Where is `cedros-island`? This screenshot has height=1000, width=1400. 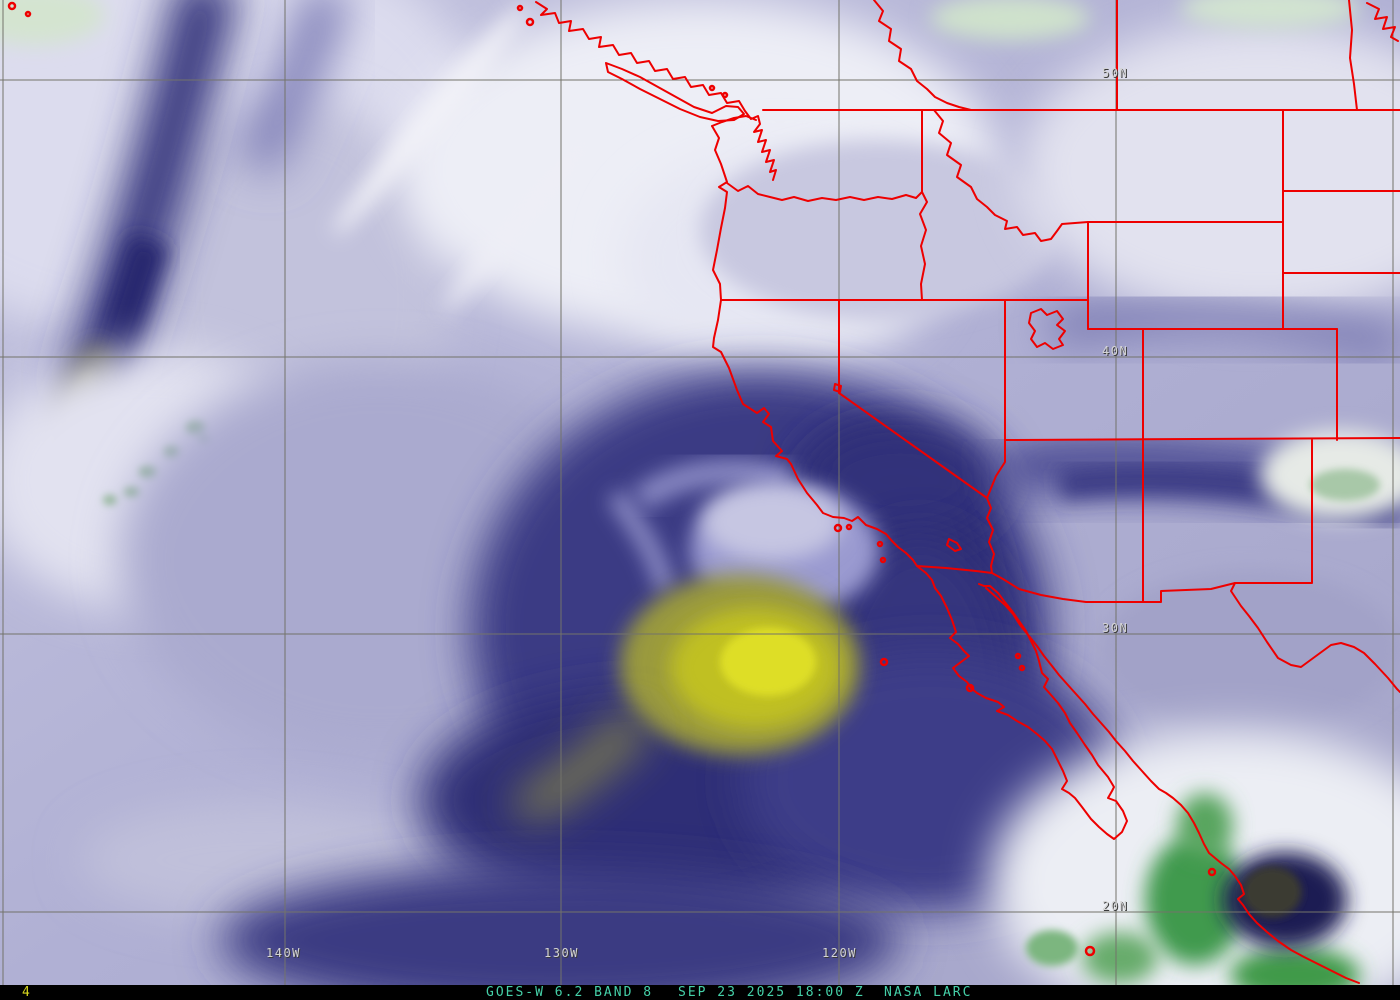
cedros-island is located at coordinates (970, 688).